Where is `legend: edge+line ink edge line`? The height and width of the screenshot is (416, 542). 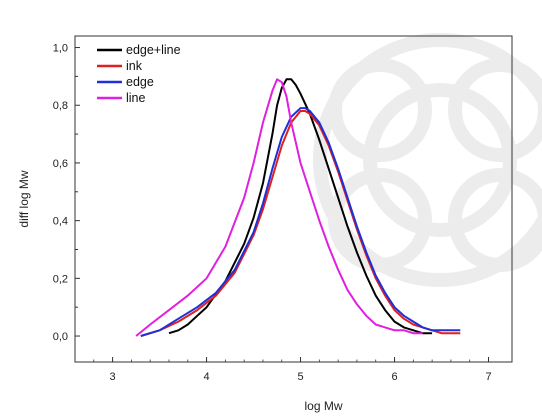 legend: edge+line ink edge line is located at coordinates (139, 74).